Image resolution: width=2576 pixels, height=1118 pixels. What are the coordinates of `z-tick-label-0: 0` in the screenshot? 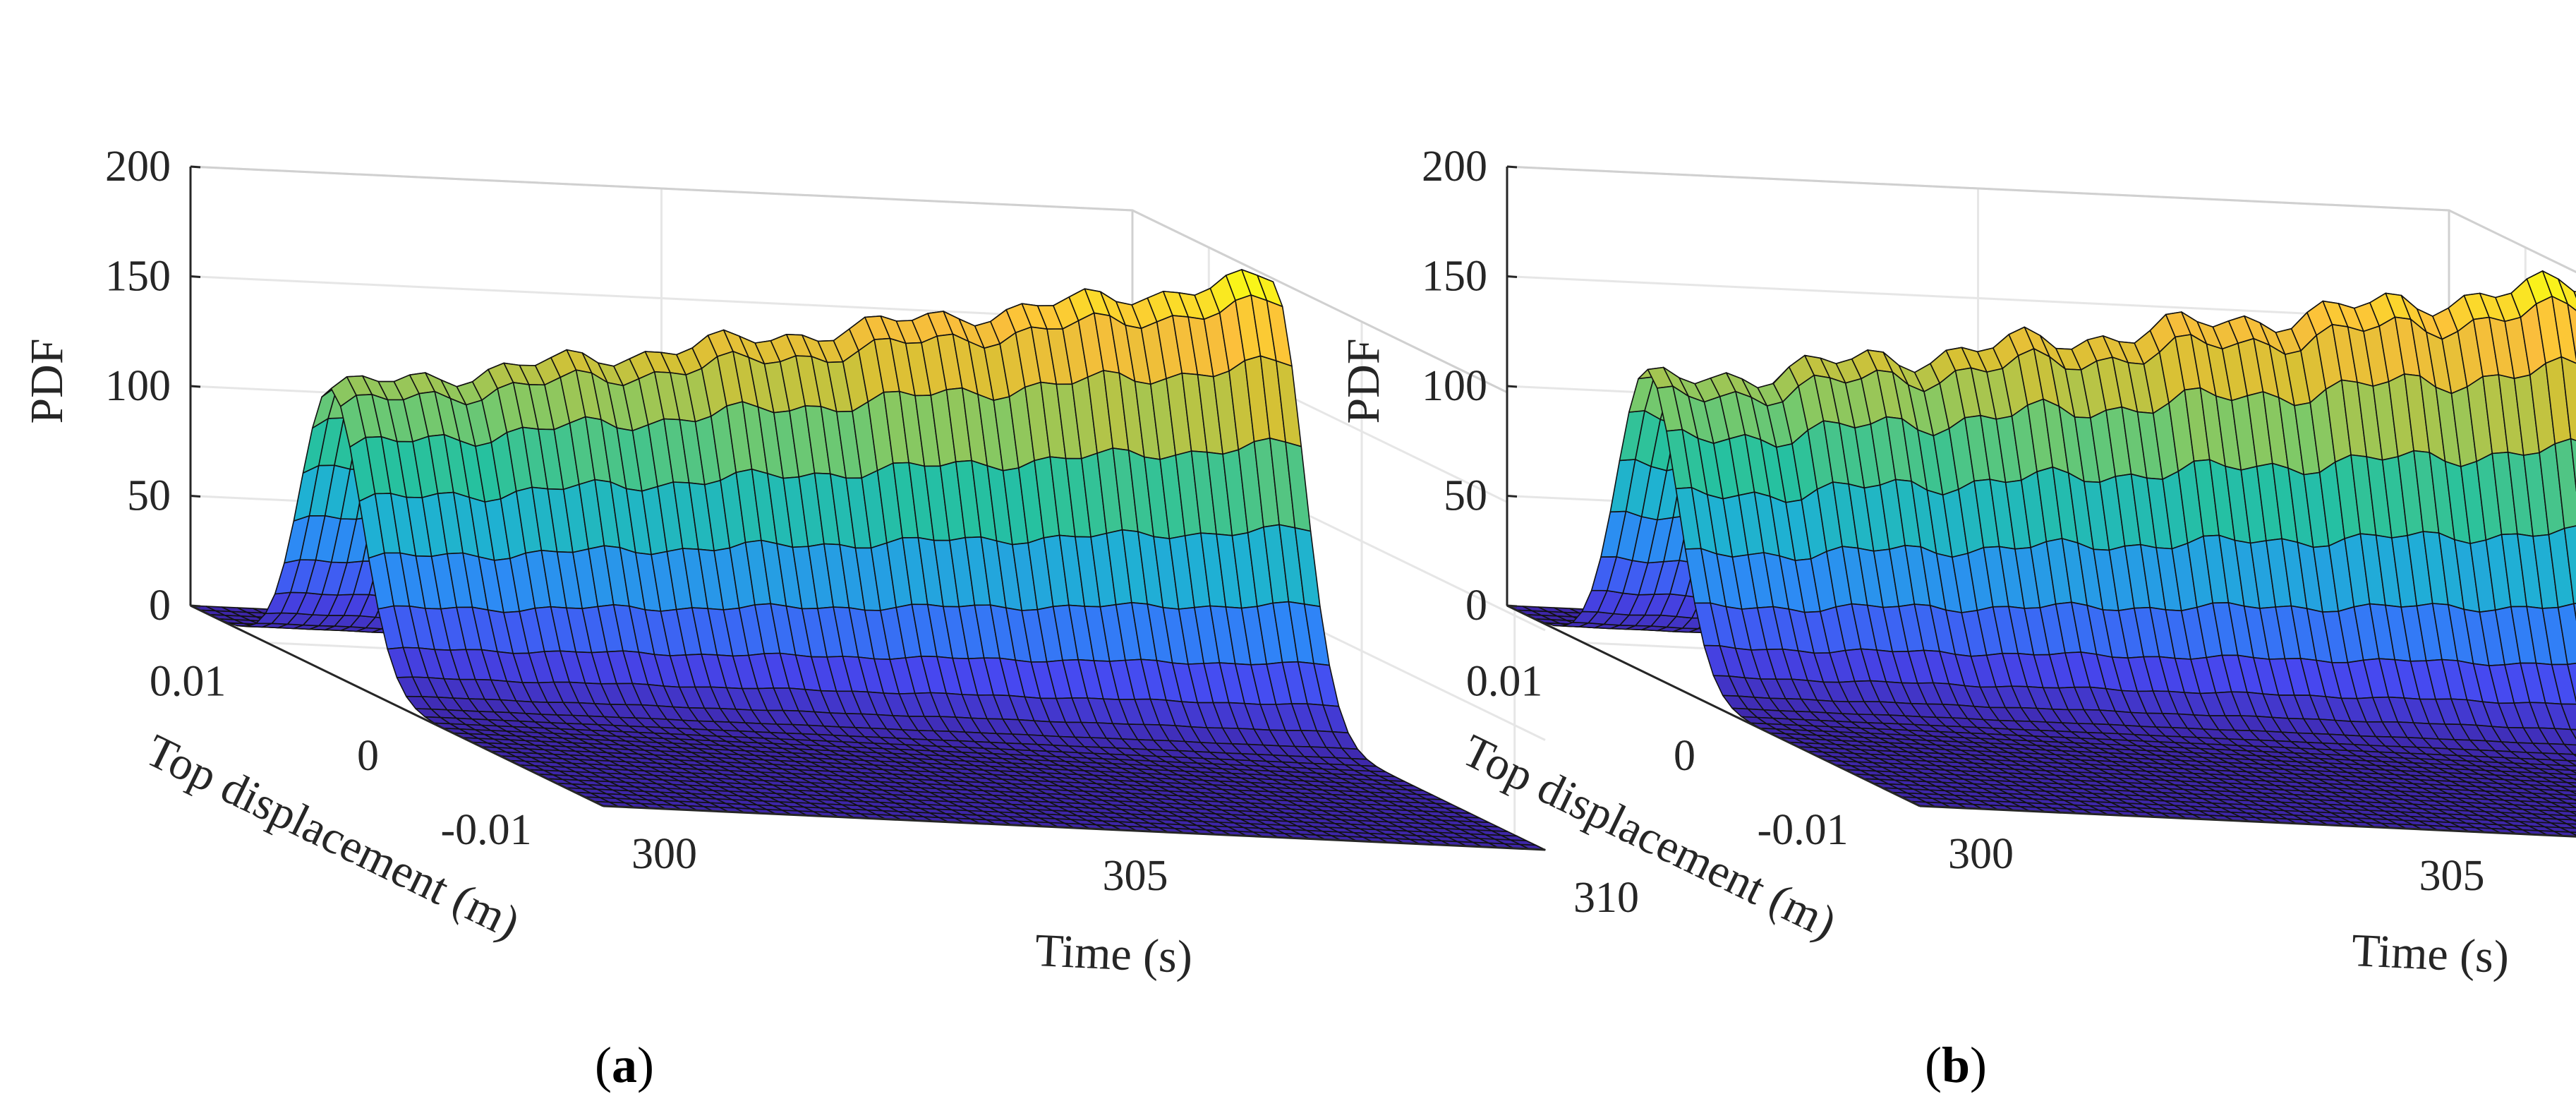 It's located at (160, 606).